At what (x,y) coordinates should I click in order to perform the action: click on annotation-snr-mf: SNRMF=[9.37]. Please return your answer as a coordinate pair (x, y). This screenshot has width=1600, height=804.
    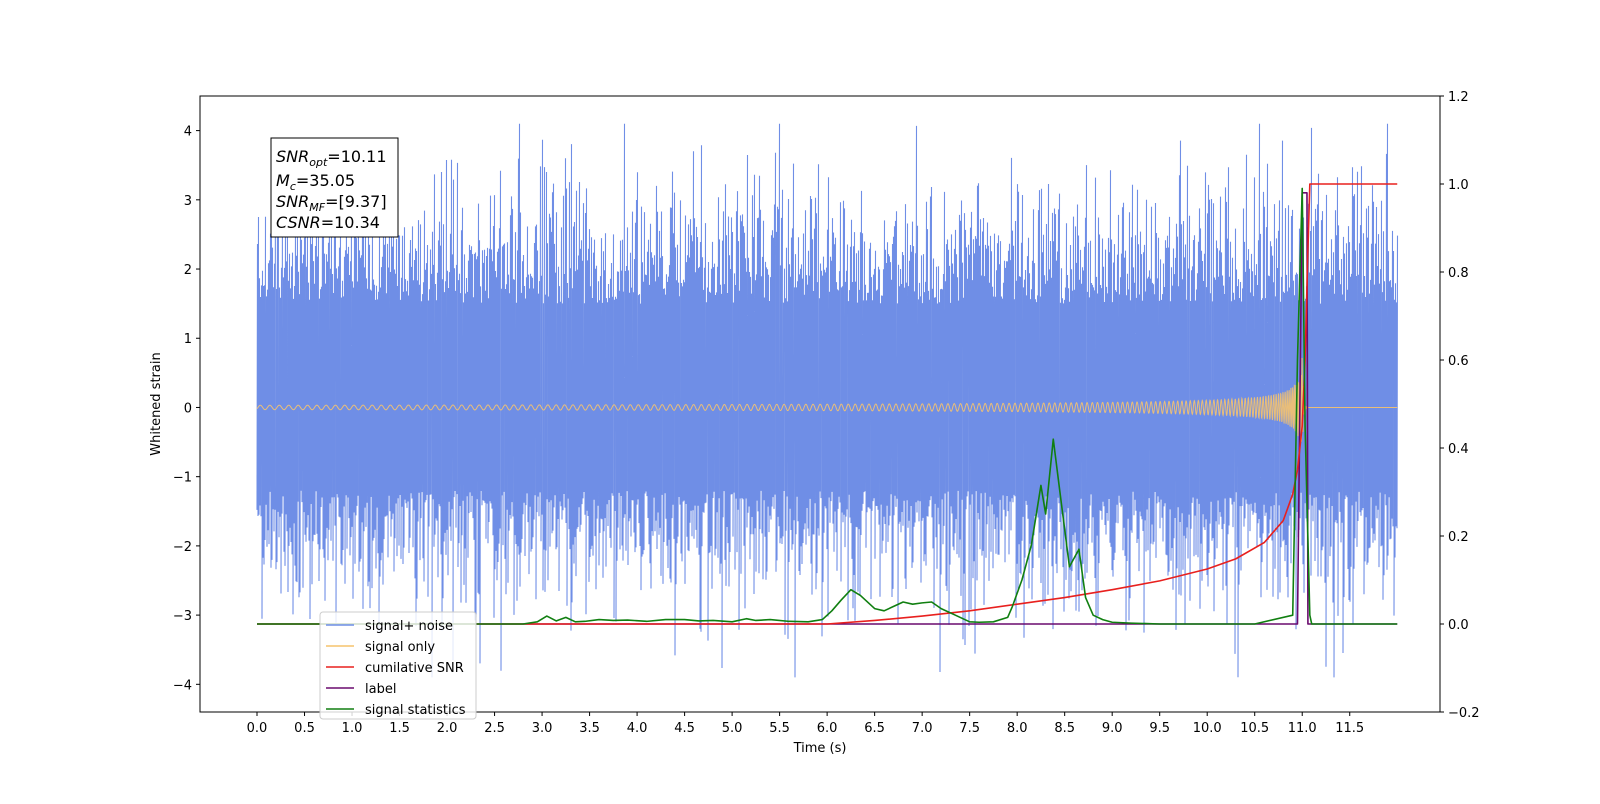
    Looking at the image, I should click on (331, 203).